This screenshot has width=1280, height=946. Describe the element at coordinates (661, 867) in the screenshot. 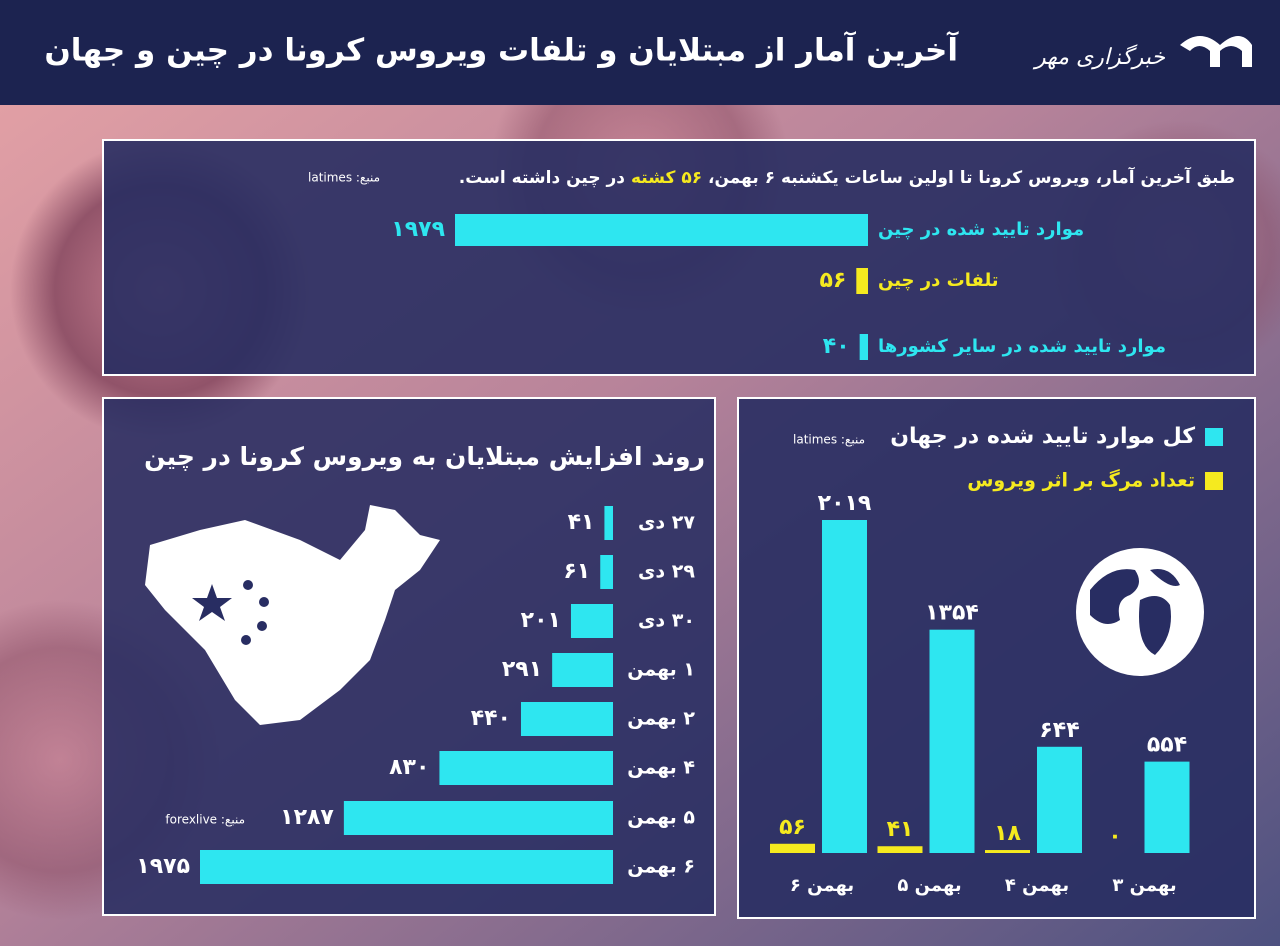

I see `category-label: ۶ بهمن` at that location.